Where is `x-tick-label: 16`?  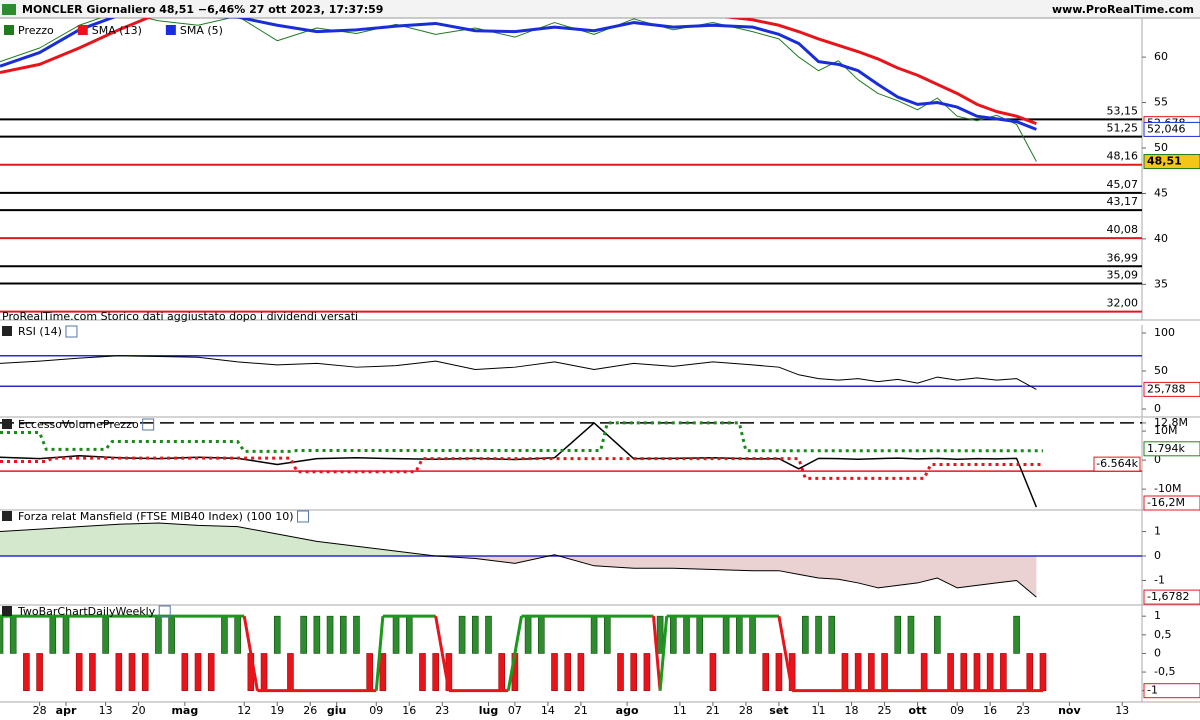
x-tick-label: 16 is located at coordinates (990, 710).